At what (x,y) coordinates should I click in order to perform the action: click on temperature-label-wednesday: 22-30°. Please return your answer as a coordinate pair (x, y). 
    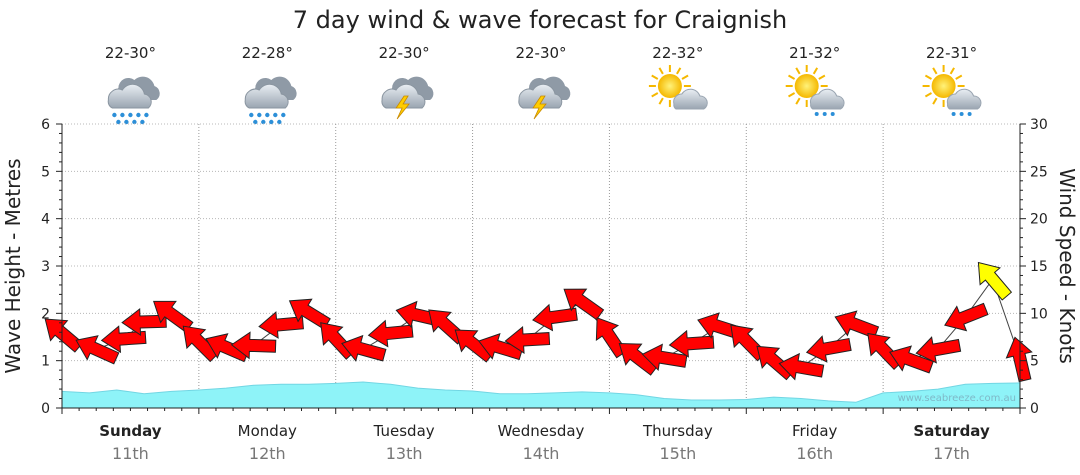
    Looking at the image, I should click on (540, 53).